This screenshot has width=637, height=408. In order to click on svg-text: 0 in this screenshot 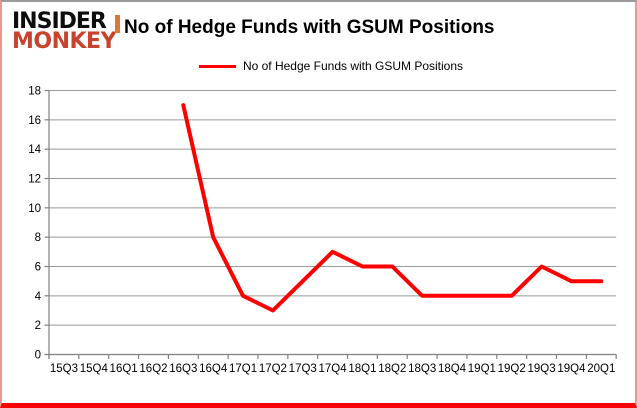, I will do `click(38, 356)`.